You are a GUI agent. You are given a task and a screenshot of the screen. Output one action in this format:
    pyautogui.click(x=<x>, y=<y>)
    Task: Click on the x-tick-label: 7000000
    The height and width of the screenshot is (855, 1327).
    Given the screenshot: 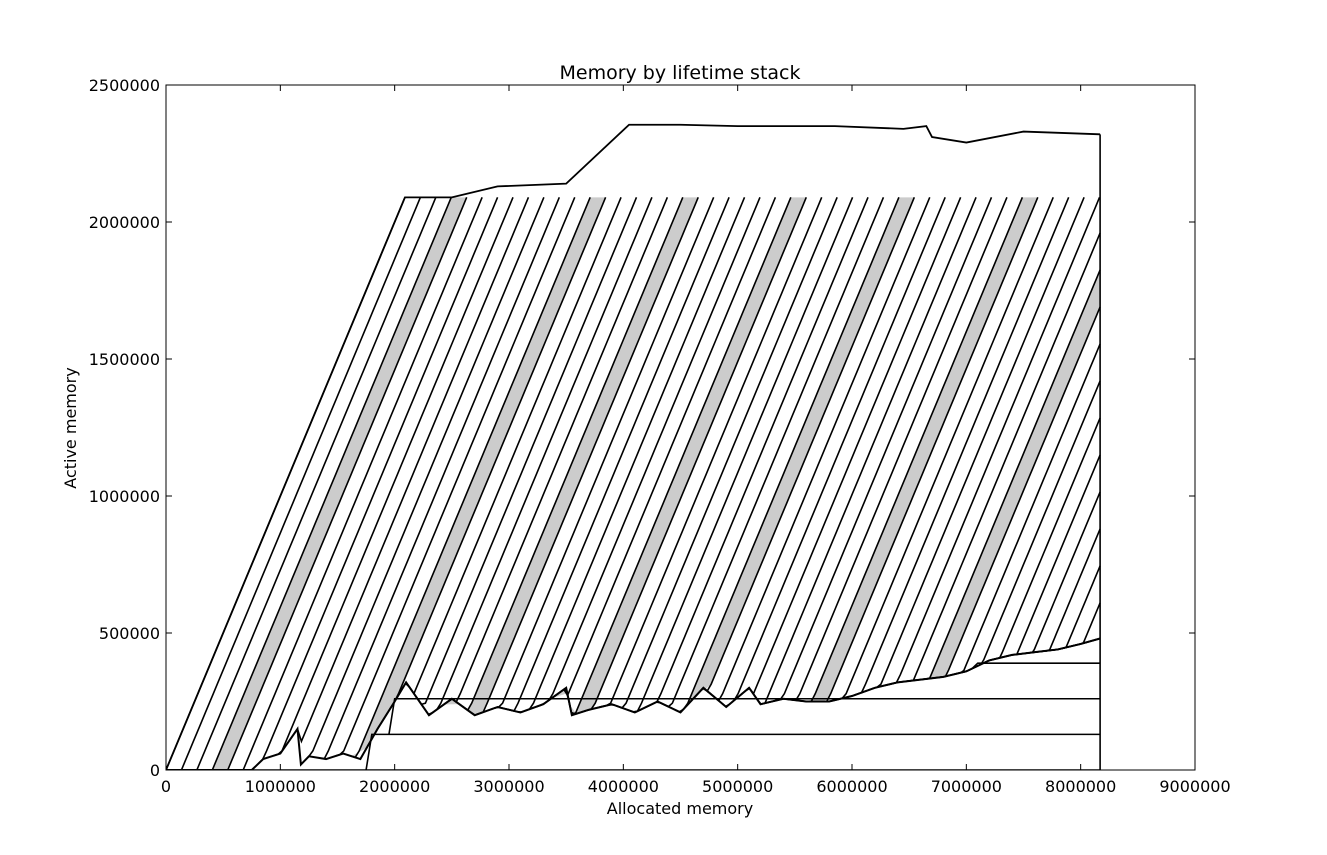 What is the action you would take?
    pyautogui.click(x=966, y=786)
    